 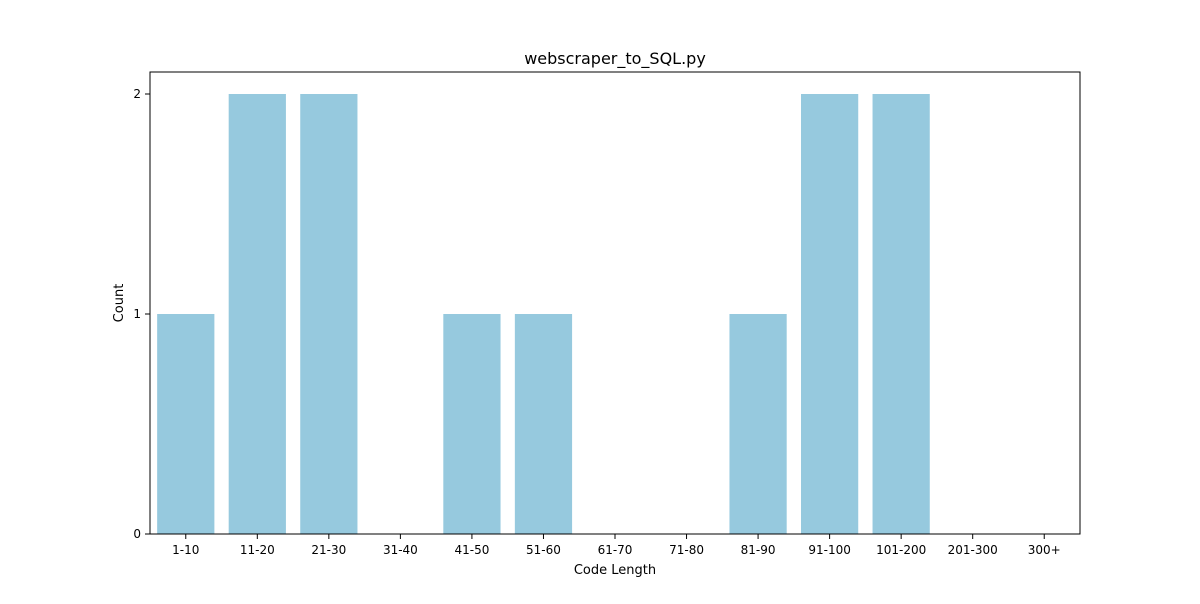 What do you see at coordinates (257, 550) in the screenshot?
I see `x-tick-label: 11-20` at bounding box center [257, 550].